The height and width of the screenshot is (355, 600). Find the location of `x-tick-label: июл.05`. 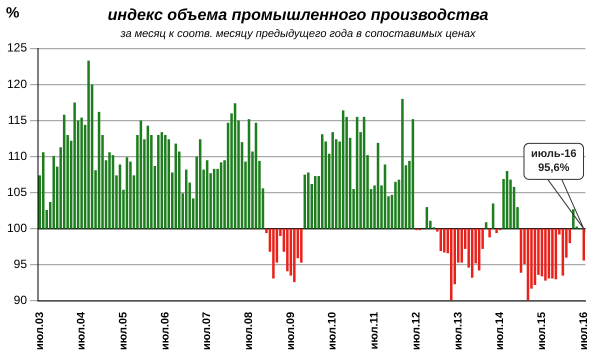

x-tick-label: июл.05 is located at coordinates (123, 331).